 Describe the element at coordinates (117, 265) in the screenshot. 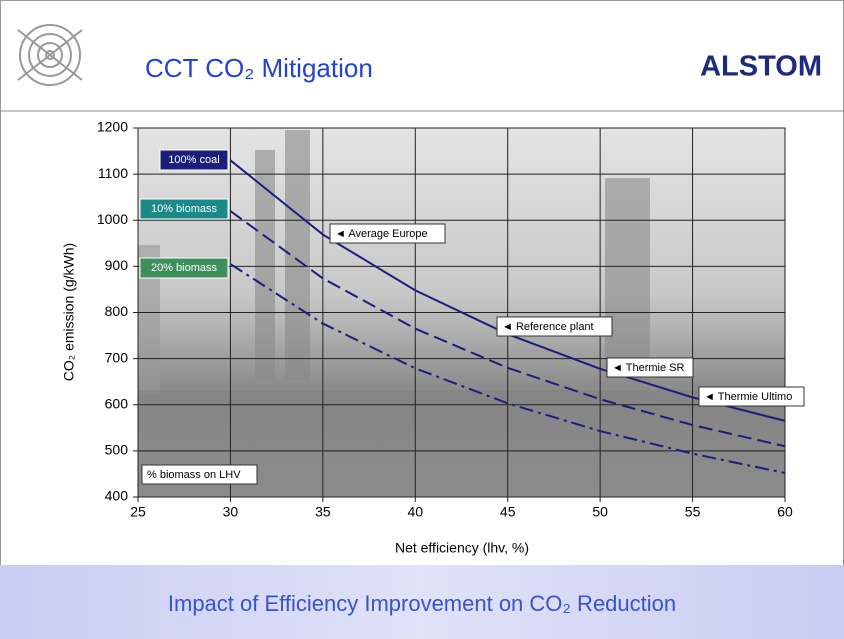

I see `y-tick-label: 900` at that location.